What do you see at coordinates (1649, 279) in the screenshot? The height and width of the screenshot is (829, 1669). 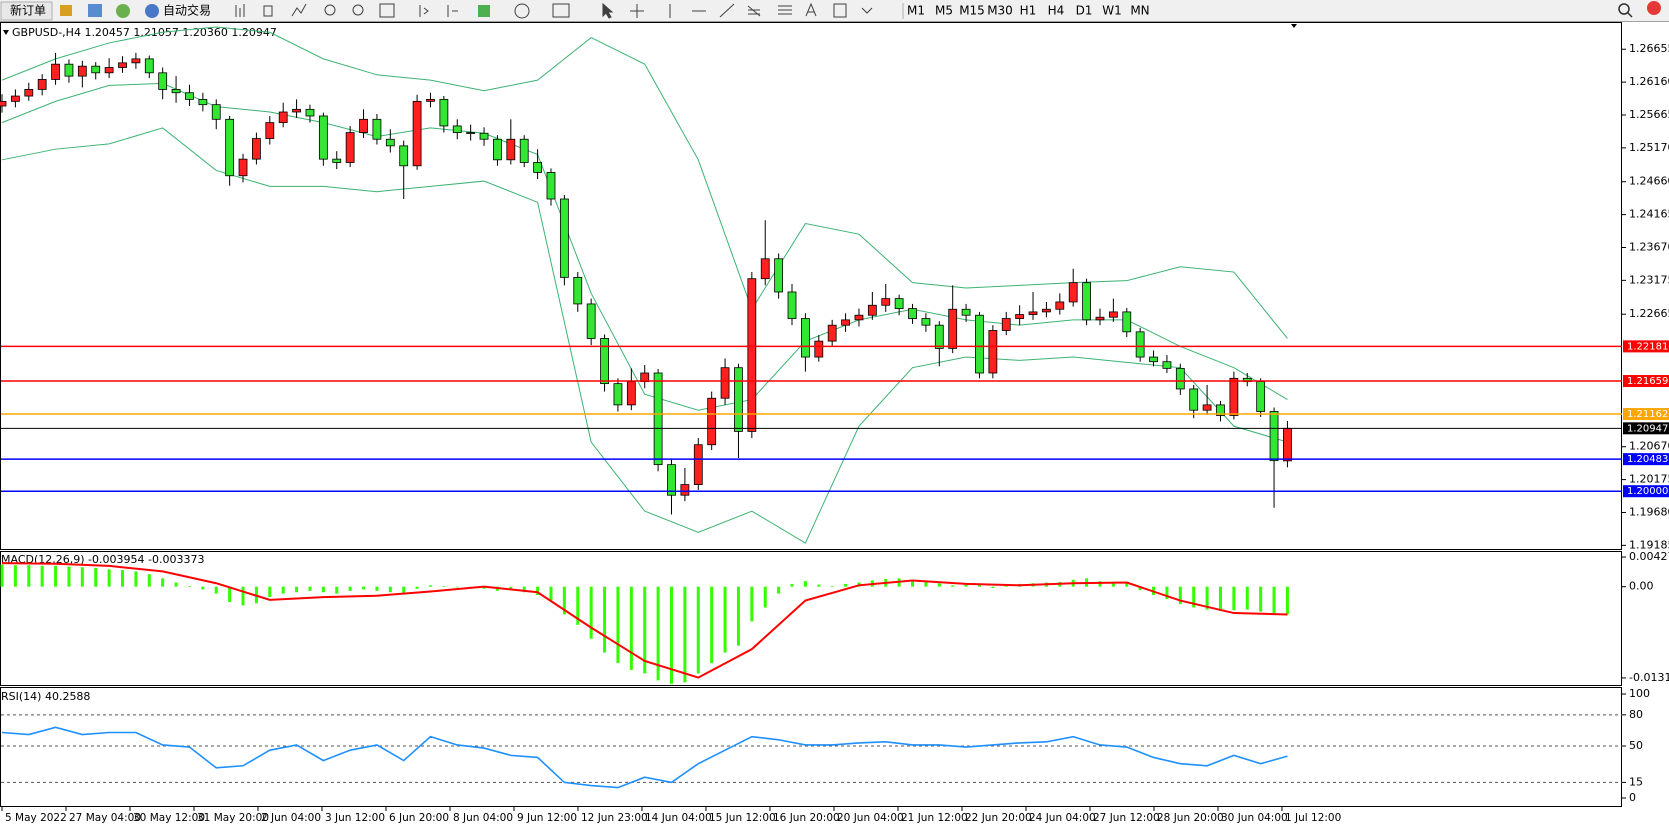 I see `y-tick-label: 1.23175` at bounding box center [1649, 279].